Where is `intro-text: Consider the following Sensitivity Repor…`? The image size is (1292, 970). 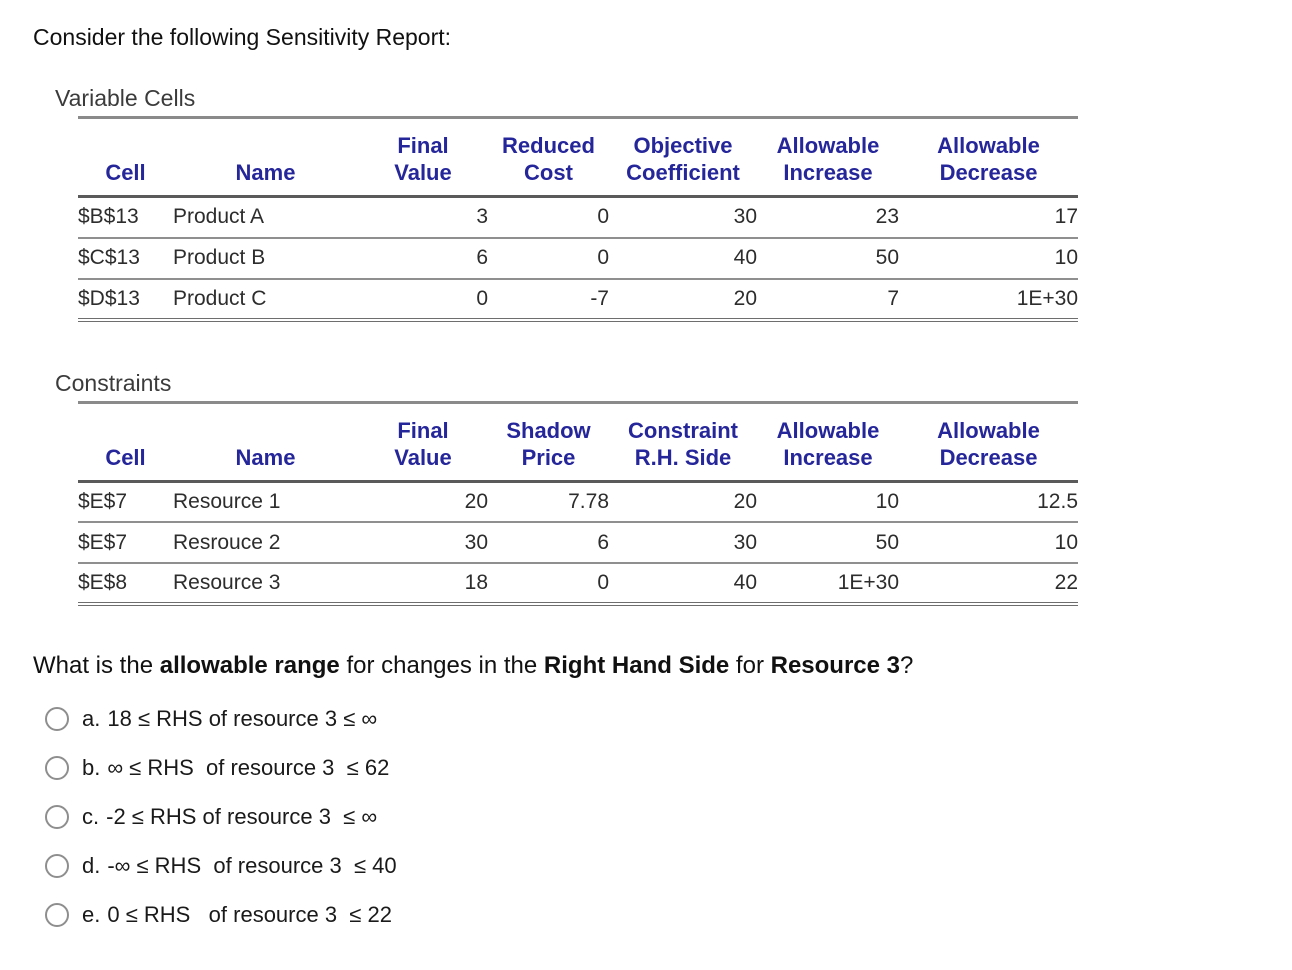 intro-text: Consider the following Sensitivity Repor… is located at coordinates (242, 37).